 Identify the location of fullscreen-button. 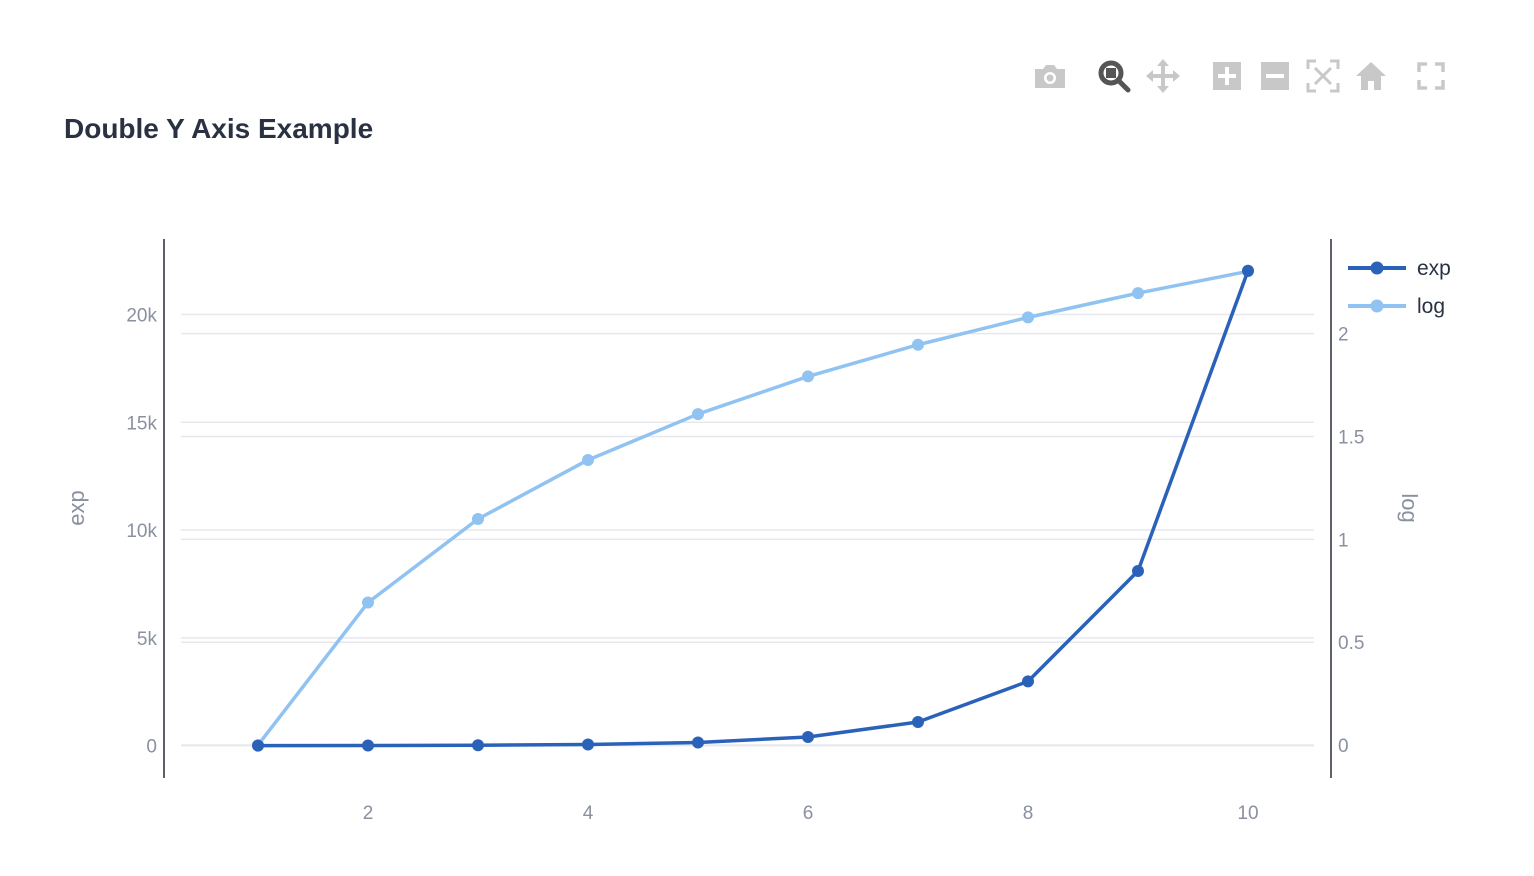
(1431, 76).